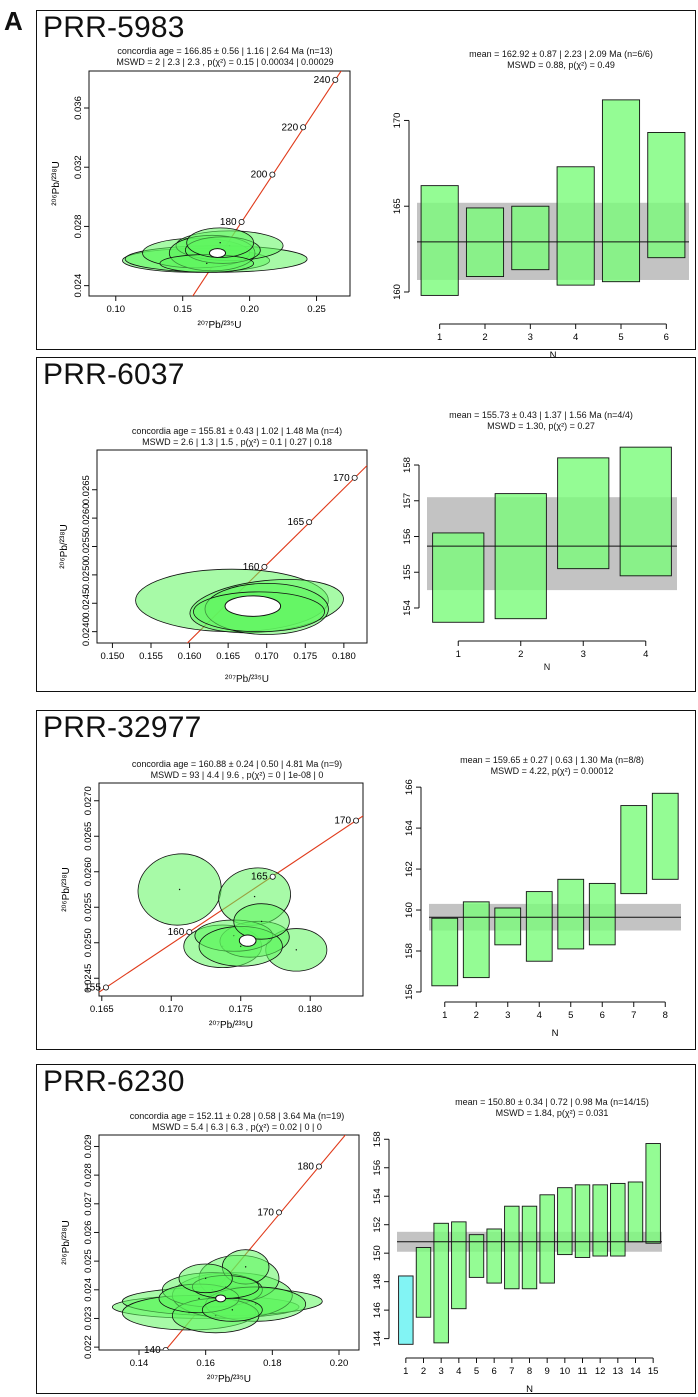 This screenshot has width=698, height=1397. Describe the element at coordinates (633, 1015) in the screenshot. I see `x-tick-label: 7` at that location.